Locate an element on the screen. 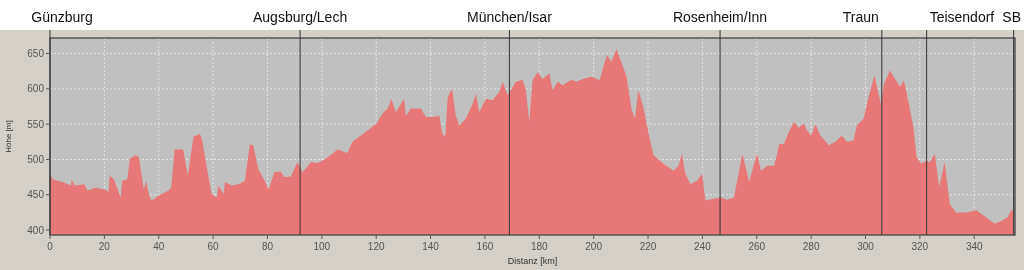  ref-line-label: Augsburg/Lech is located at coordinates (300, 17).